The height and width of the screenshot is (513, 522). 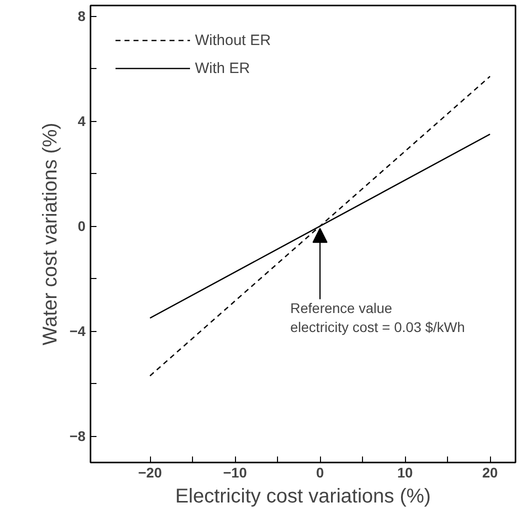 What do you see at coordinates (320, 472) in the screenshot?
I see `x-tick-label: 0` at bounding box center [320, 472].